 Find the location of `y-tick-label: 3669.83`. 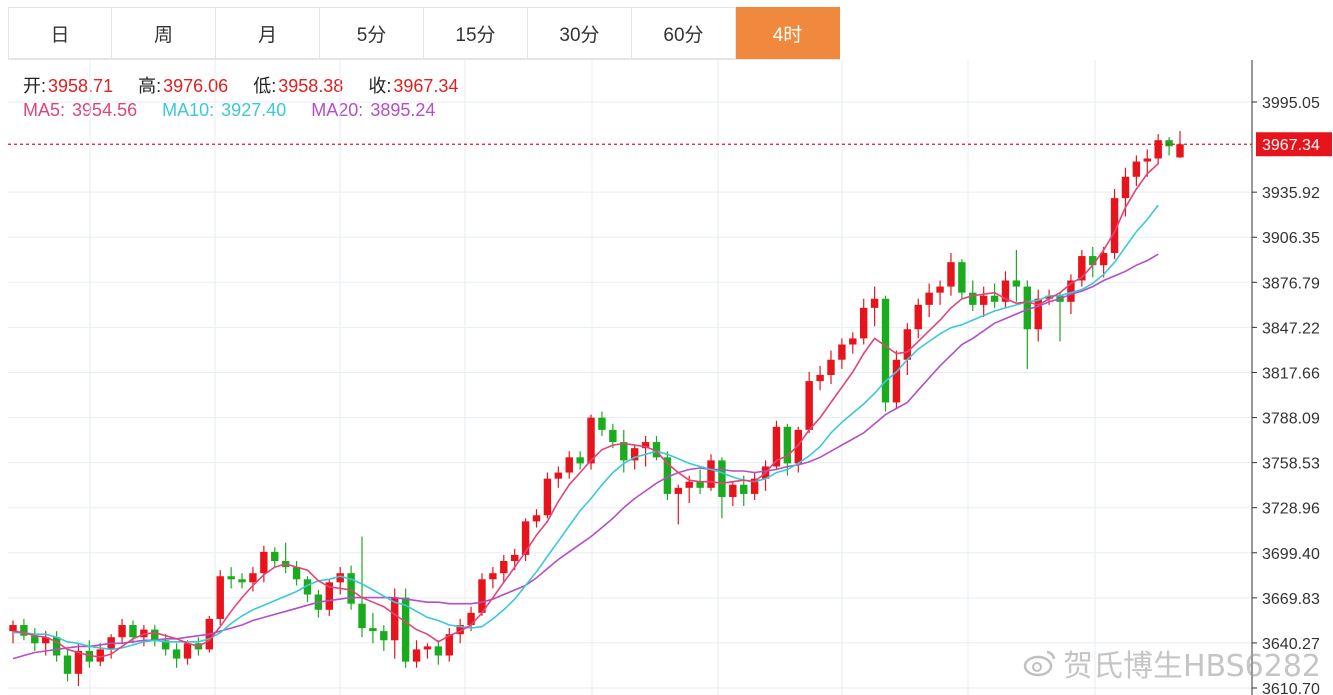

y-tick-label: 3669.83 is located at coordinates (1291, 599).